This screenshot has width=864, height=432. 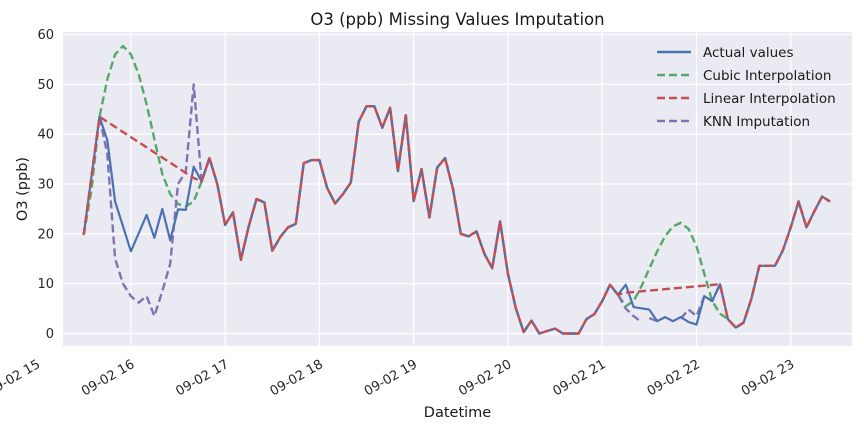 I want to click on y-tick-label: 20, so click(x=45, y=234).